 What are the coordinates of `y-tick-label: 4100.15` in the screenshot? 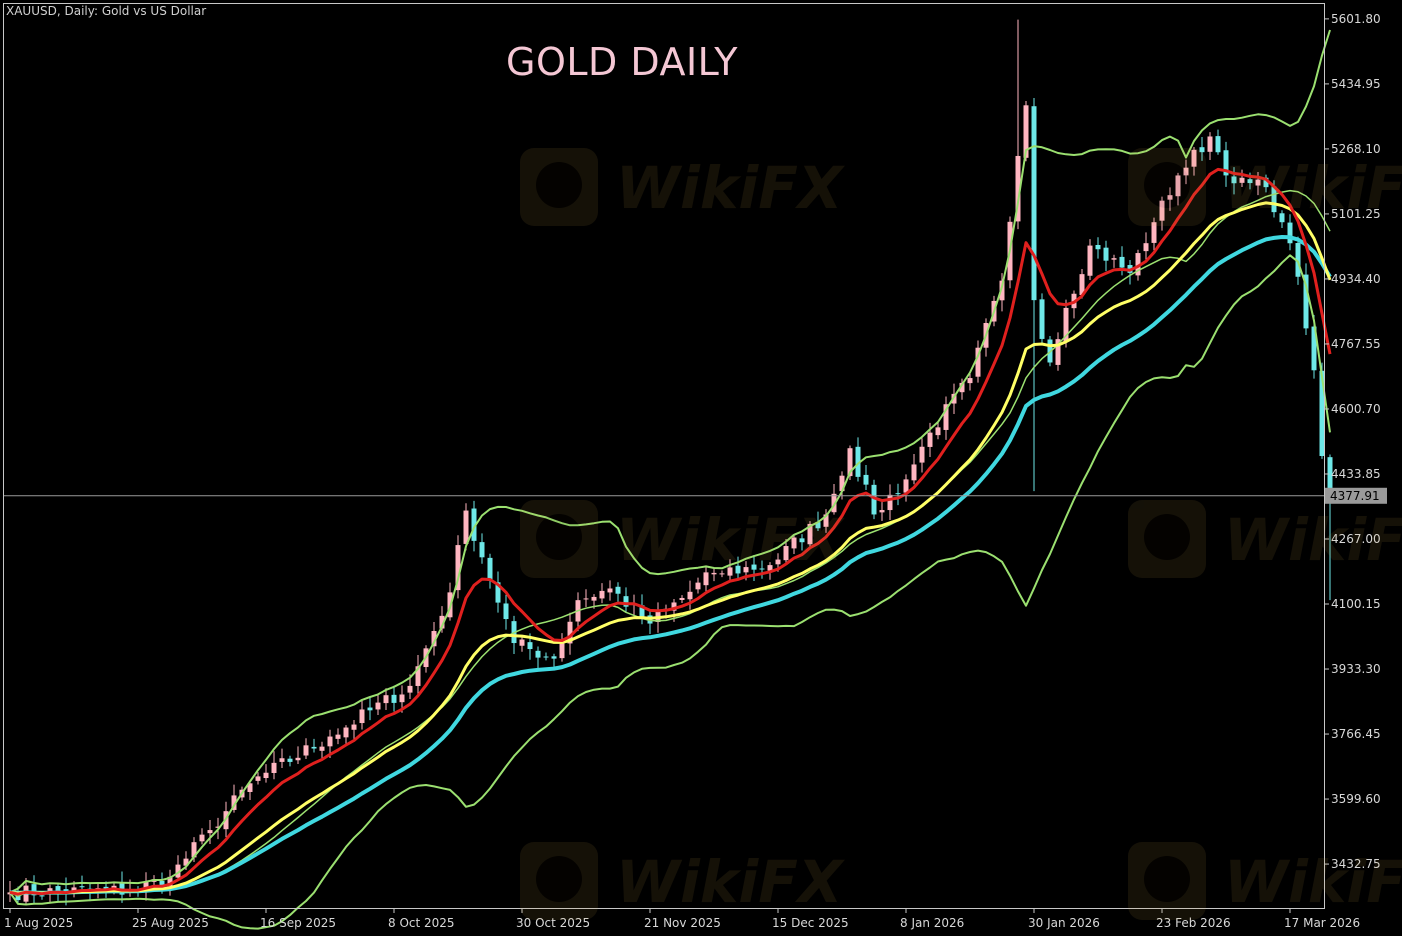 It's located at (1356, 604).